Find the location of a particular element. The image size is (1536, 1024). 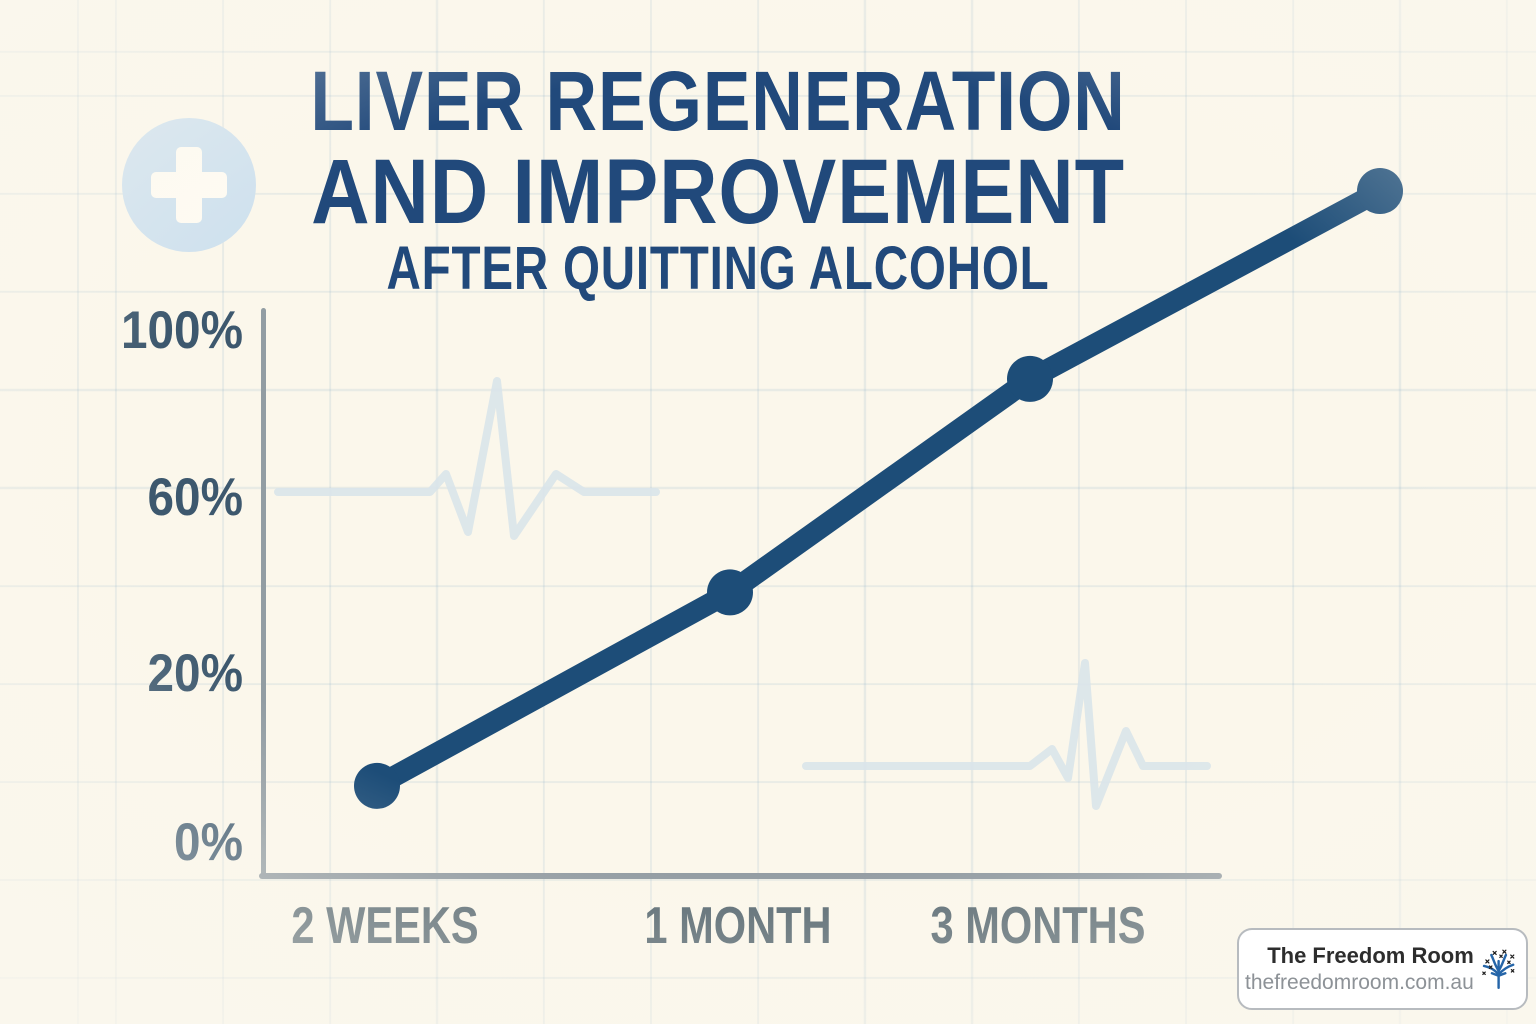

brand-text-block: The Freedom Room thefreedomroom.com.au is located at coordinates (1359, 969).